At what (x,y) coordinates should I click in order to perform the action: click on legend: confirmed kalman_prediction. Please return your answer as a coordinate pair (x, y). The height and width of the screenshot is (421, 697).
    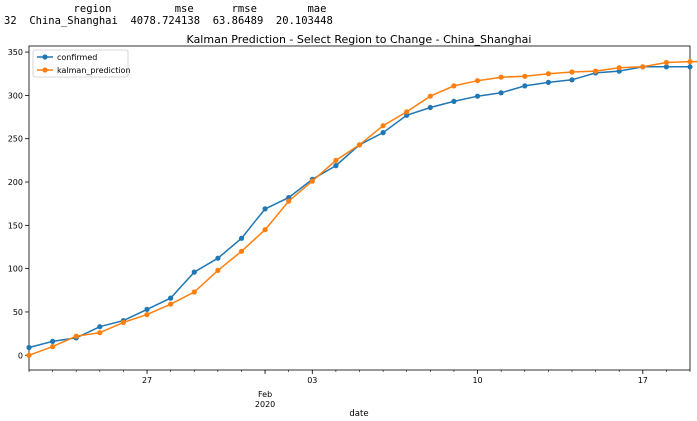
    Looking at the image, I should click on (81, 63).